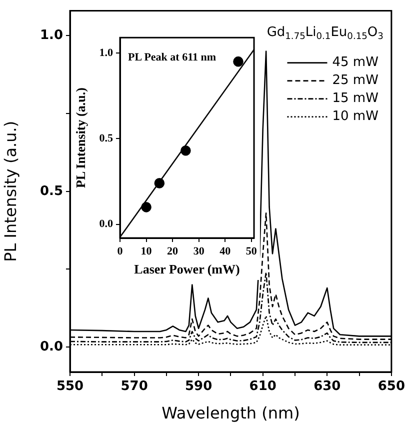 This screenshot has height=426, width=408. What do you see at coordinates (134, 386) in the screenshot?
I see `x-tick-label: 570` at bounding box center [134, 386].